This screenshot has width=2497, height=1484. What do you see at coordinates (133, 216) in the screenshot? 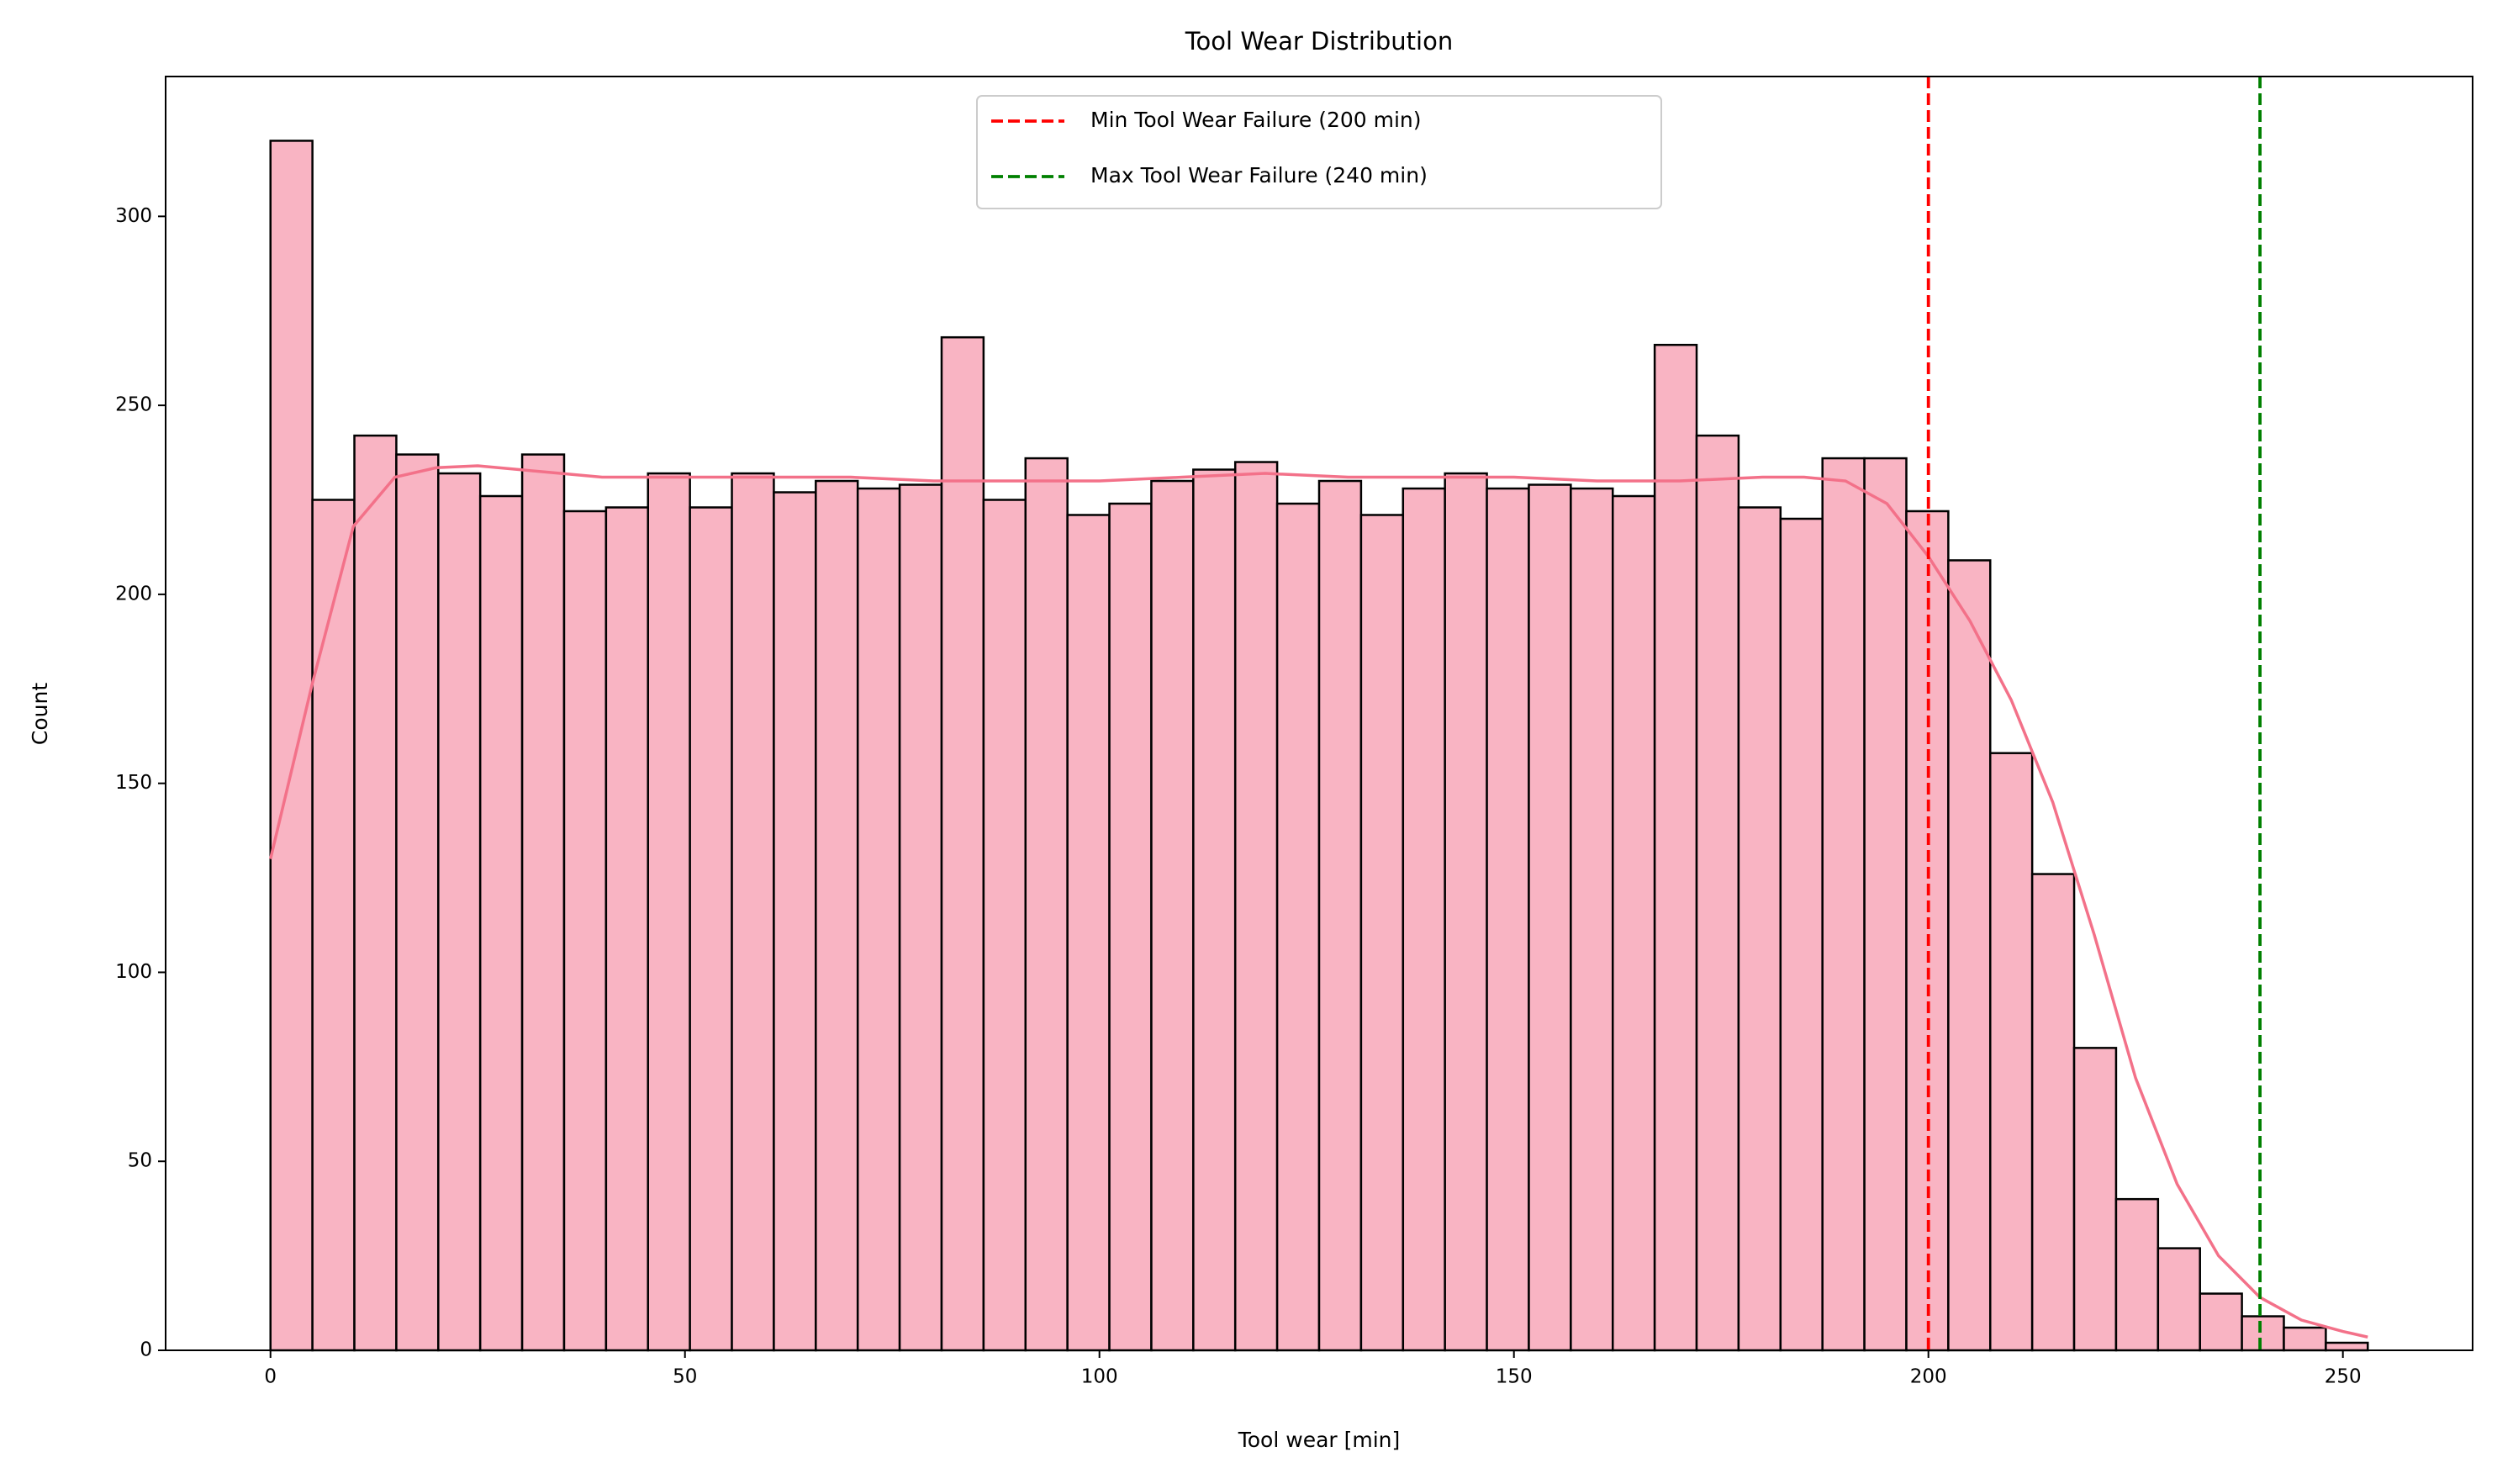
I see `y-tick-label: 300` at bounding box center [133, 216].